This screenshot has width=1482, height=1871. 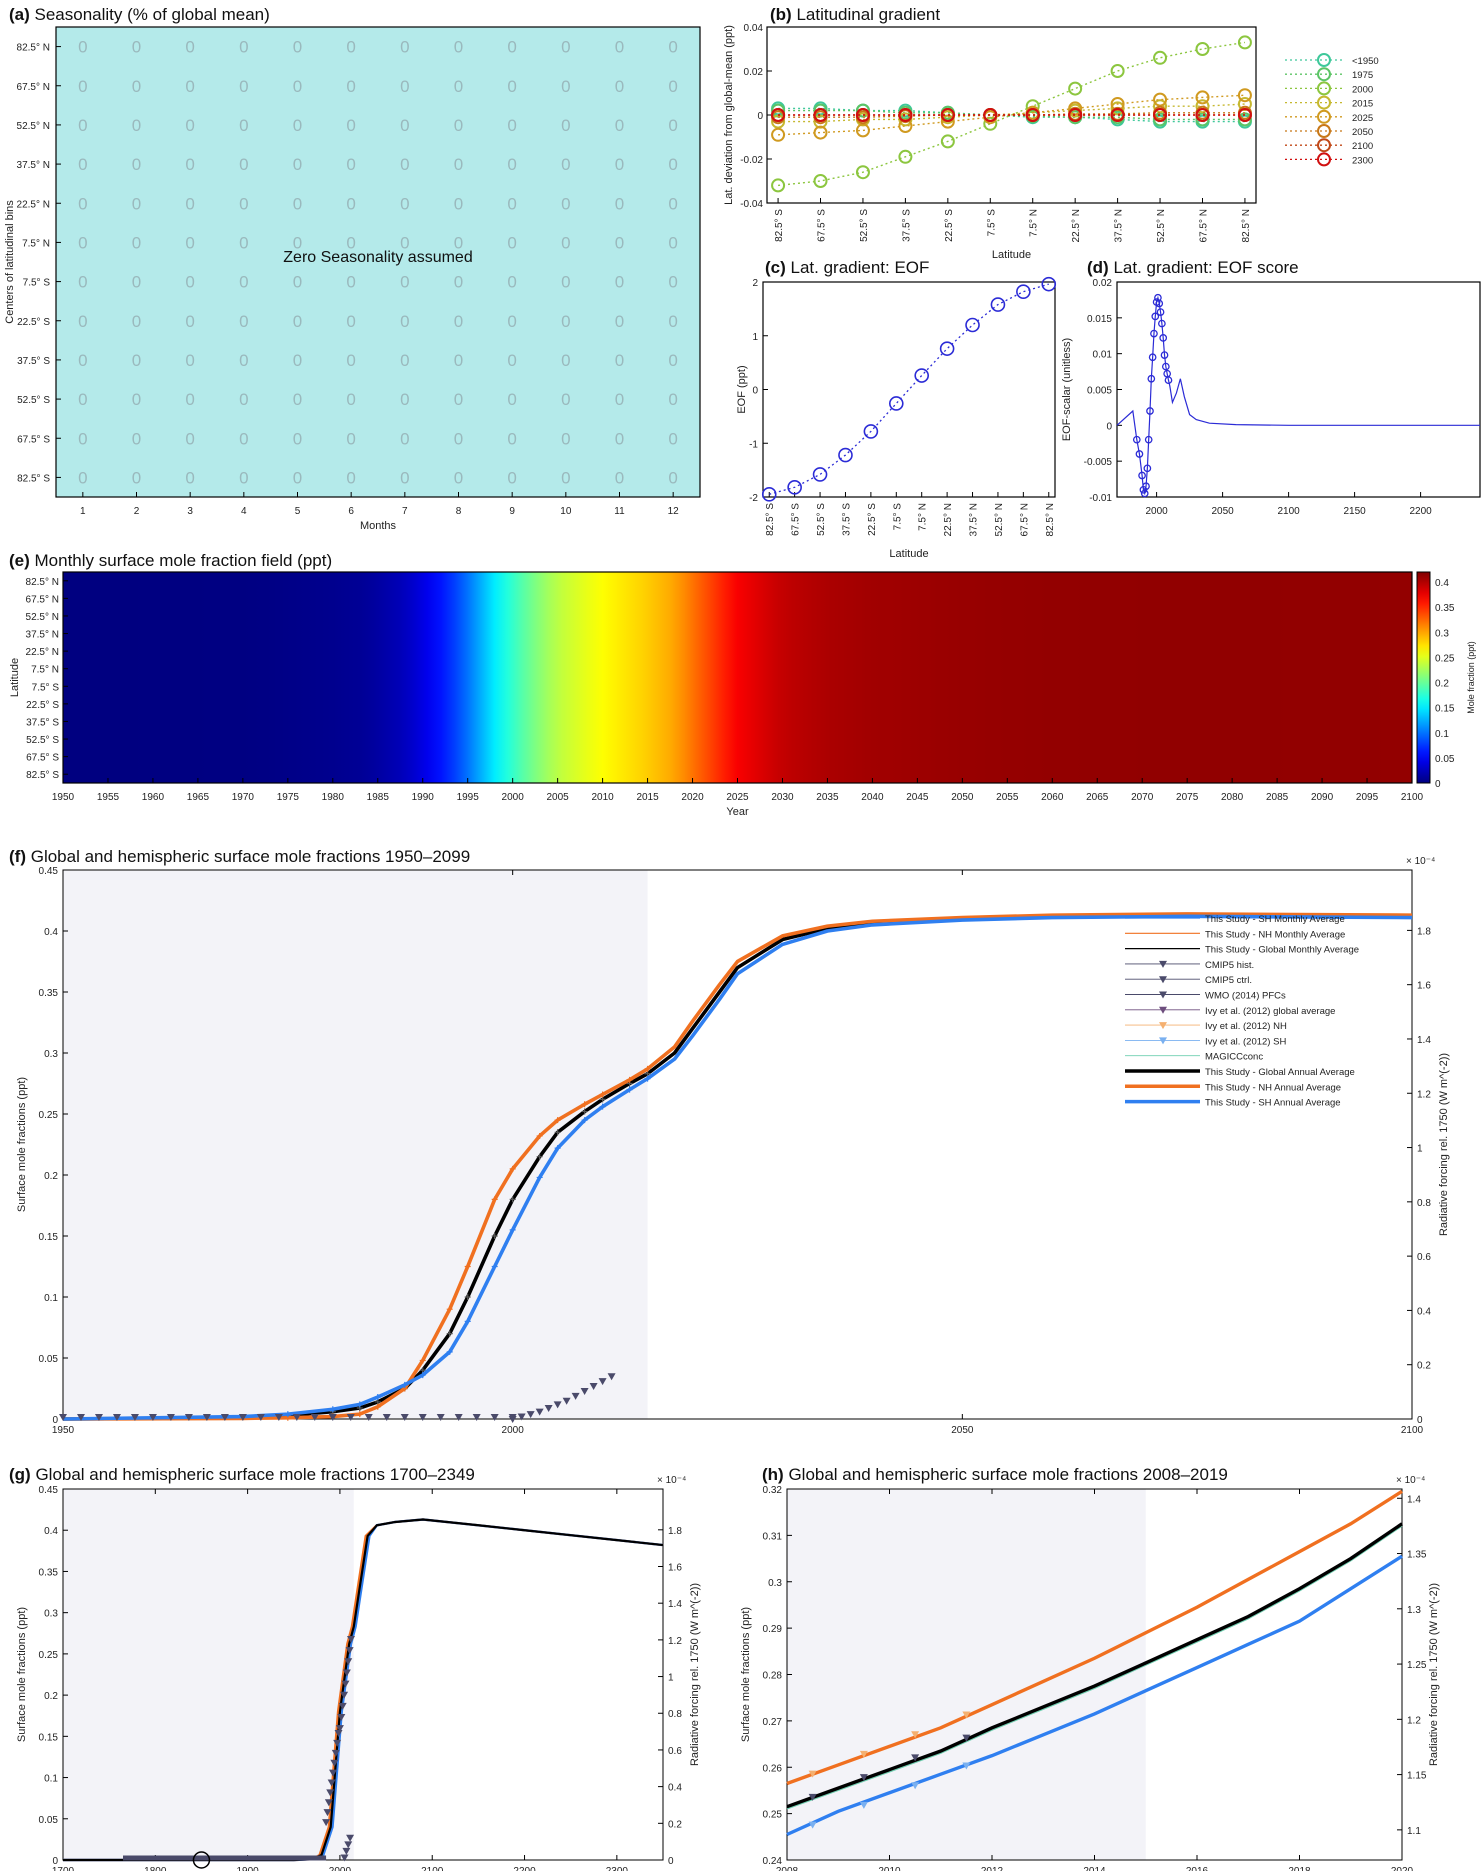 I want to click on colorbar-tick-label: 0, so click(x=1438, y=784).